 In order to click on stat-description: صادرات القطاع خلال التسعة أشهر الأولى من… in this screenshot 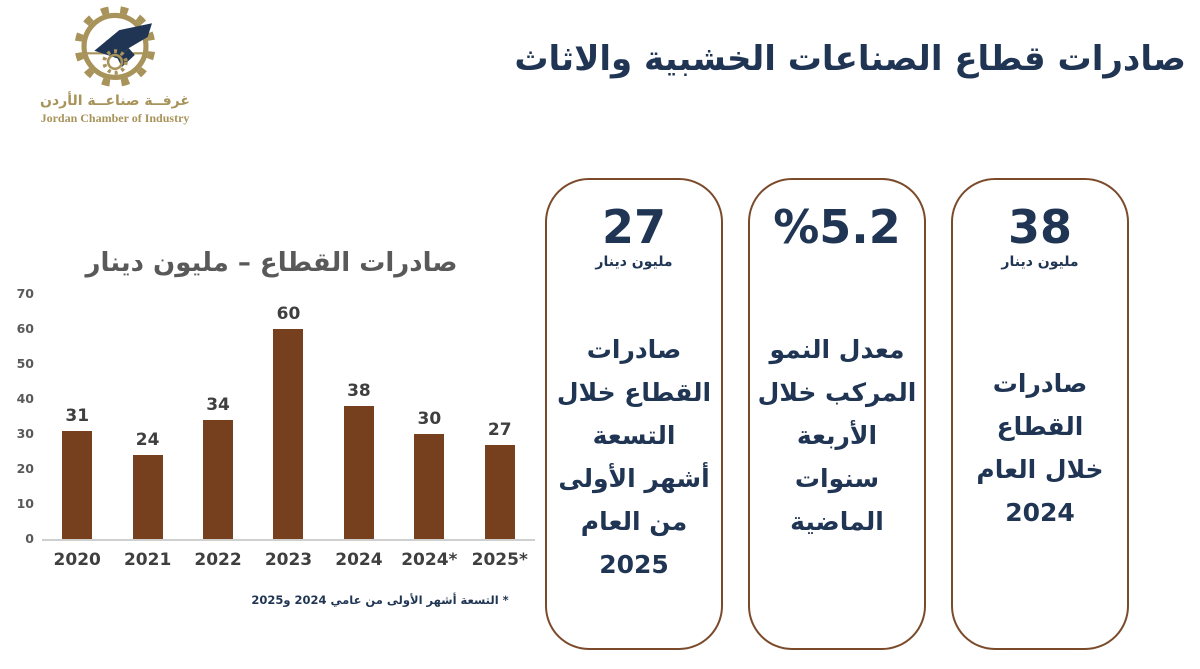, I will do `click(634, 456)`.